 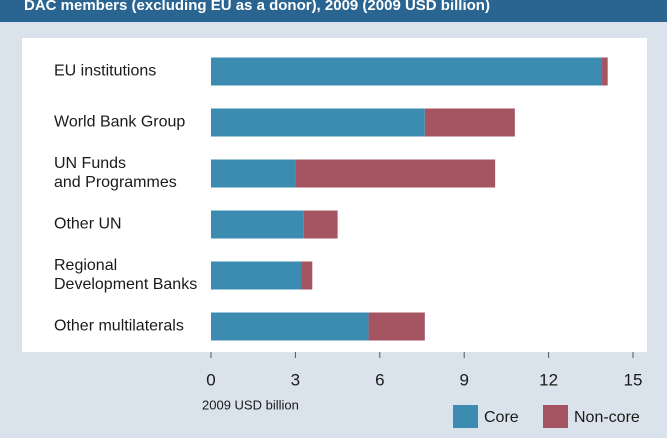 What do you see at coordinates (379, 379) in the screenshot?
I see `x-tick-label: 6` at bounding box center [379, 379].